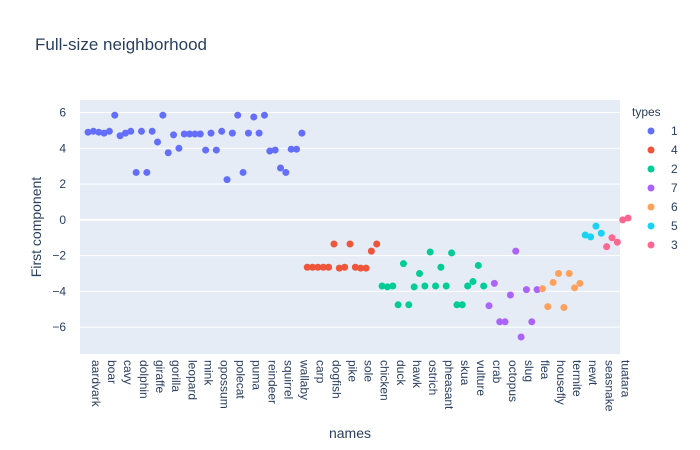  What do you see at coordinates (337, 379) in the screenshot?
I see `x-tick-label: dogfish` at bounding box center [337, 379].